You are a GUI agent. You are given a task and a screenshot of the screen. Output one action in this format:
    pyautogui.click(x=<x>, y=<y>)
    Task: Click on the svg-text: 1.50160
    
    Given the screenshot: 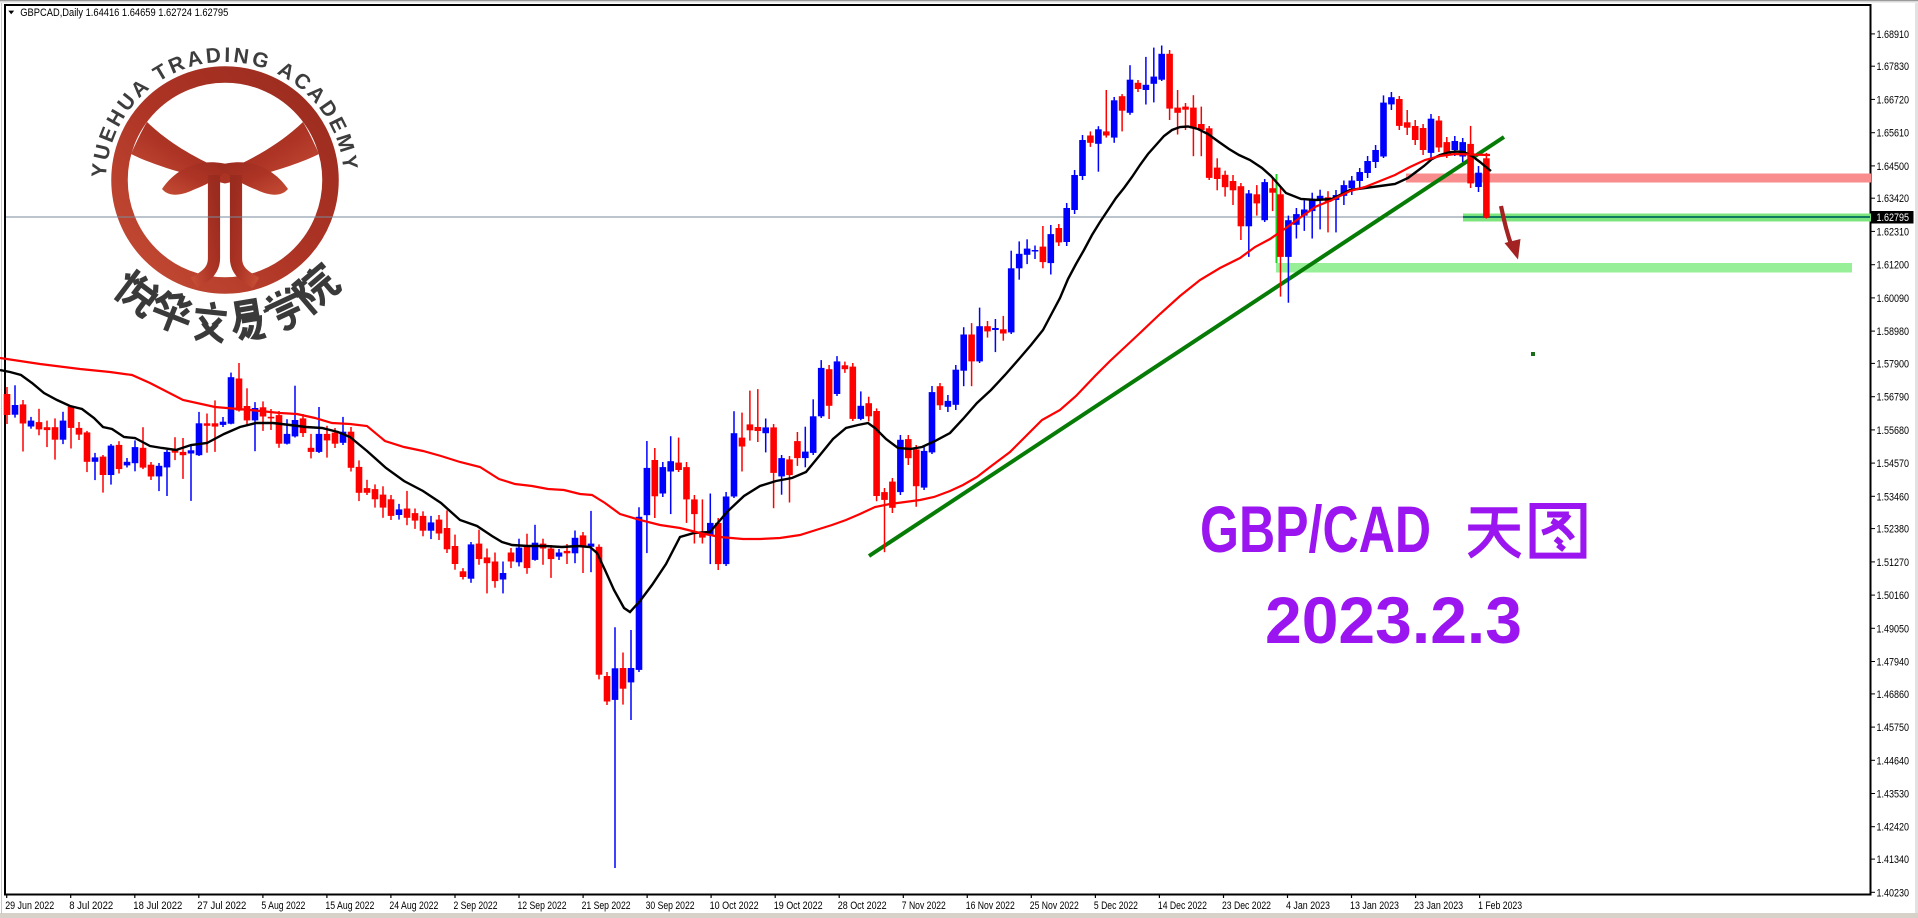 What is the action you would take?
    pyautogui.click(x=1893, y=596)
    